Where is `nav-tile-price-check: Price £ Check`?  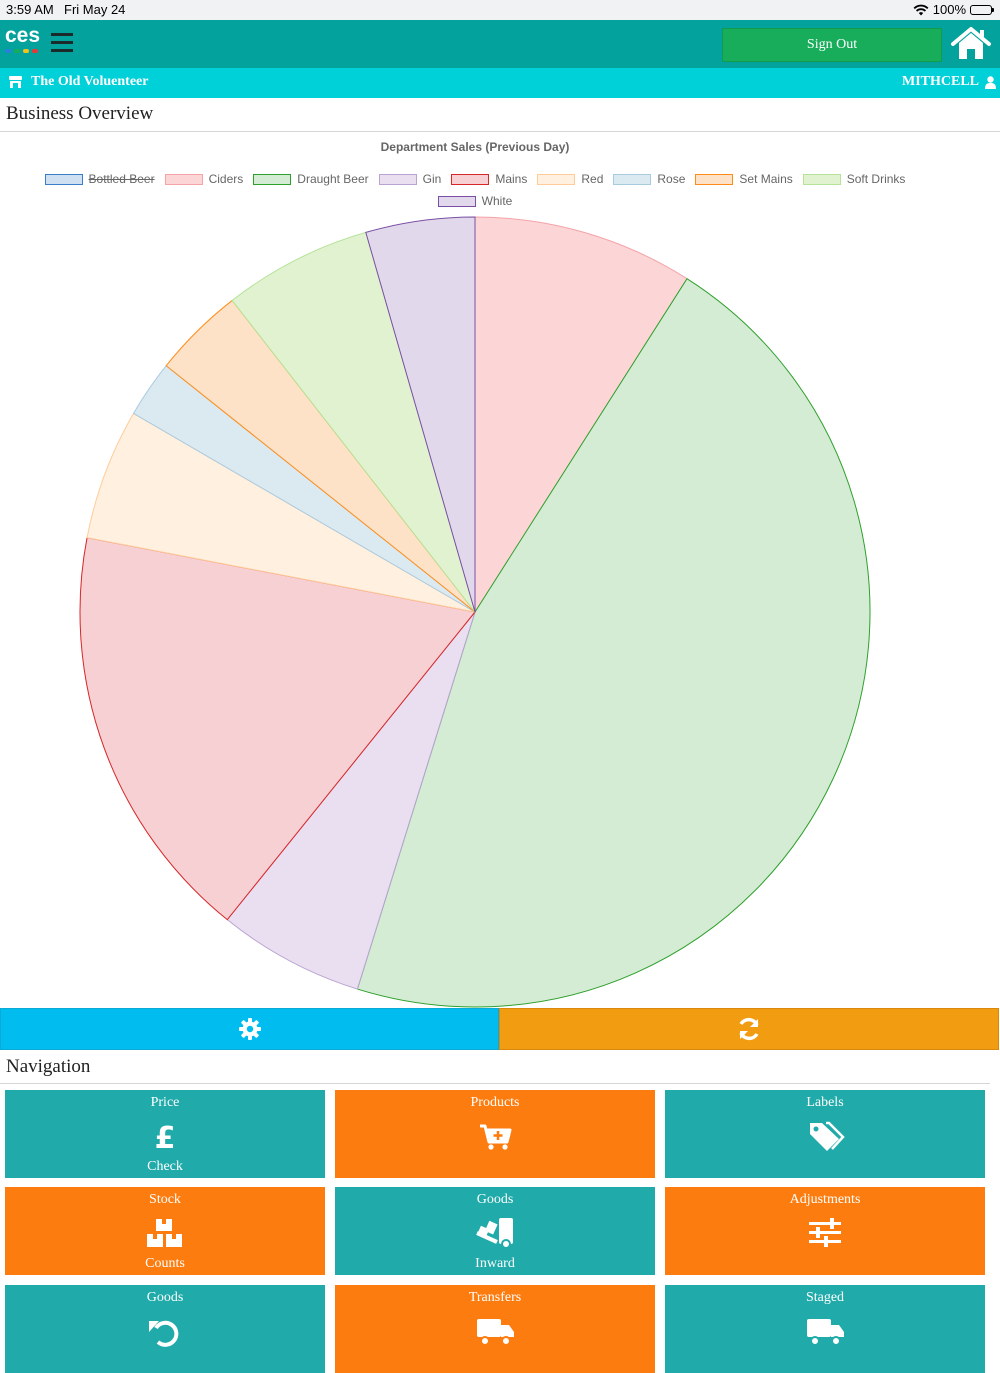 nav-tile-price-check: Price £ Check is located at coordinates (165, 1134).